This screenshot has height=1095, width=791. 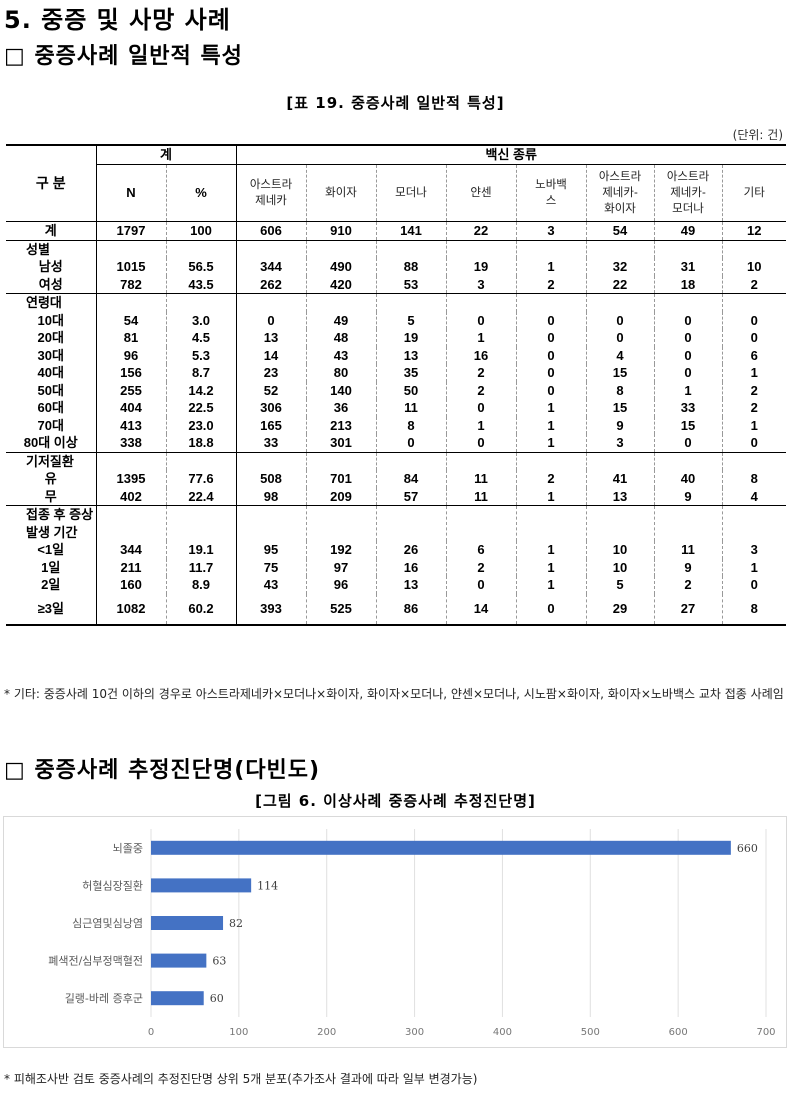 What do you see at coordinates (753, 496) in the screenshot?
I see `table-cell: 4` at bounding box center [753, 496].